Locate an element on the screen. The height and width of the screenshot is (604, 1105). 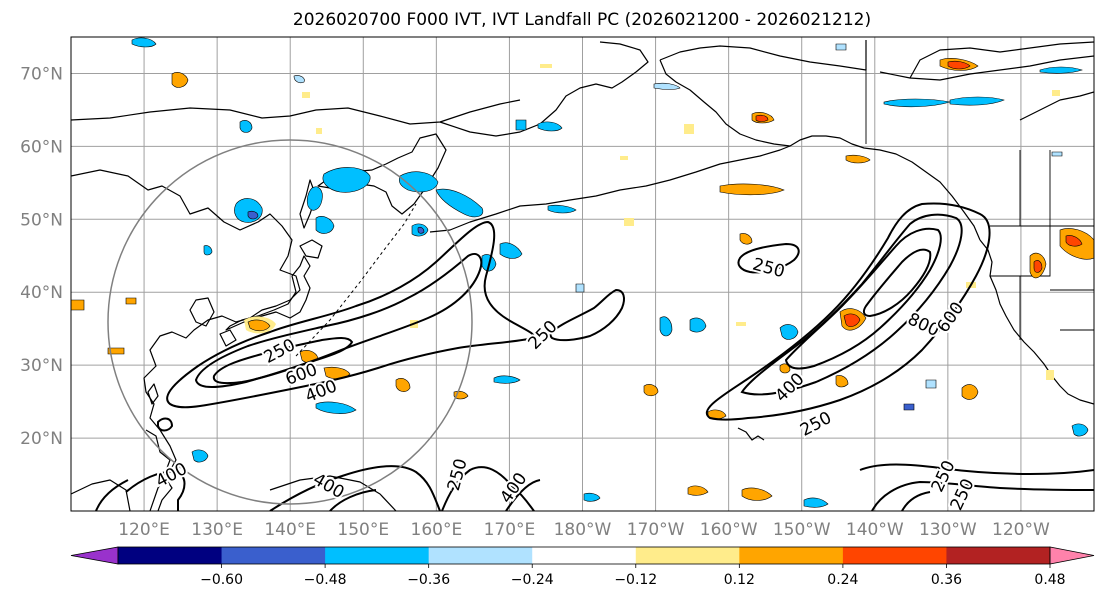
ivt-contour-250-central is located at coordinates (587, 315).